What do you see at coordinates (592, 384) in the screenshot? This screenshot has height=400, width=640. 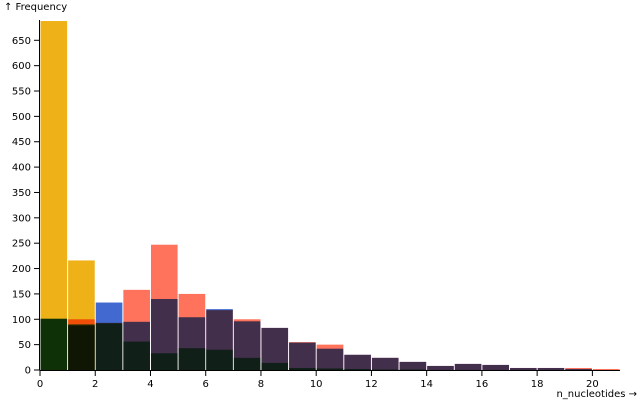 I see `x-tick-label: 20` at bounding box center [592, 384].